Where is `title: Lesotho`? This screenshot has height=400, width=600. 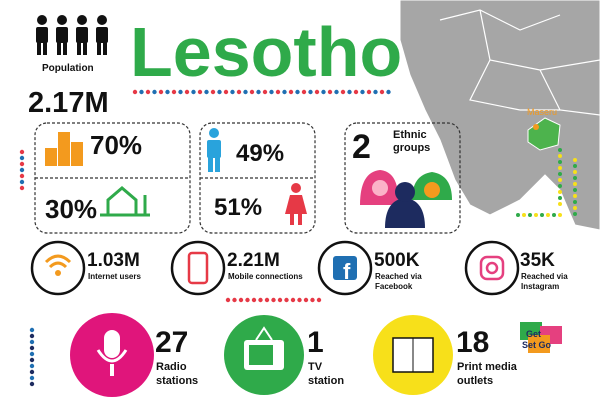 title: Lesotho is located at coordinates (266, 52).